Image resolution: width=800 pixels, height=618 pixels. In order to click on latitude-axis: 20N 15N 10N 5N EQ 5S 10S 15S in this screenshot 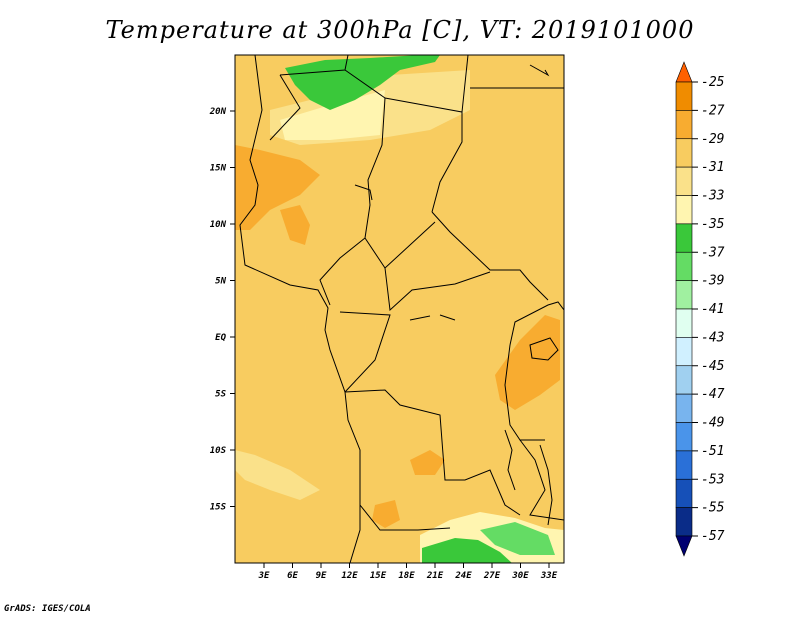, I will do `click(222, 310)`.